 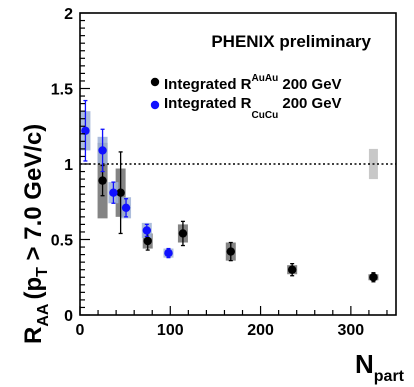 I want to click on x-tick-label-1: 100, so click(x=170, y=330).